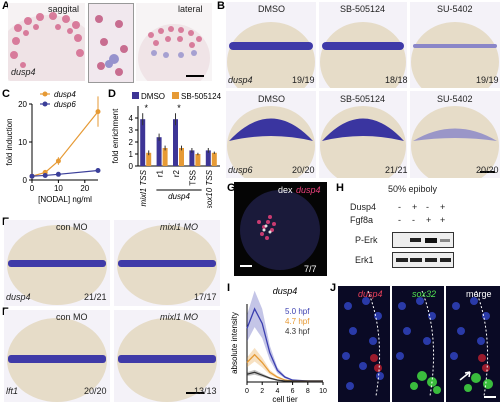 This screenshot has height=404, width=500. I want to click on c-y-label: fold induction, so click(9, 141).